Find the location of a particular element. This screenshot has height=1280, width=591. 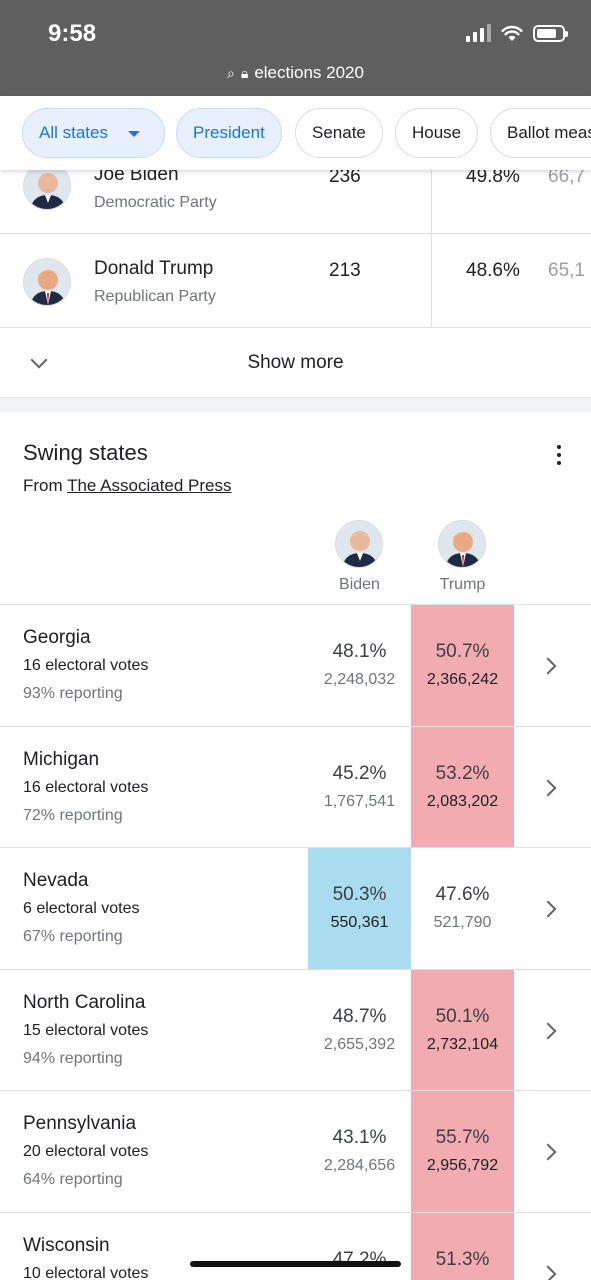

more-options-icon is located at coordinates (559, 455).